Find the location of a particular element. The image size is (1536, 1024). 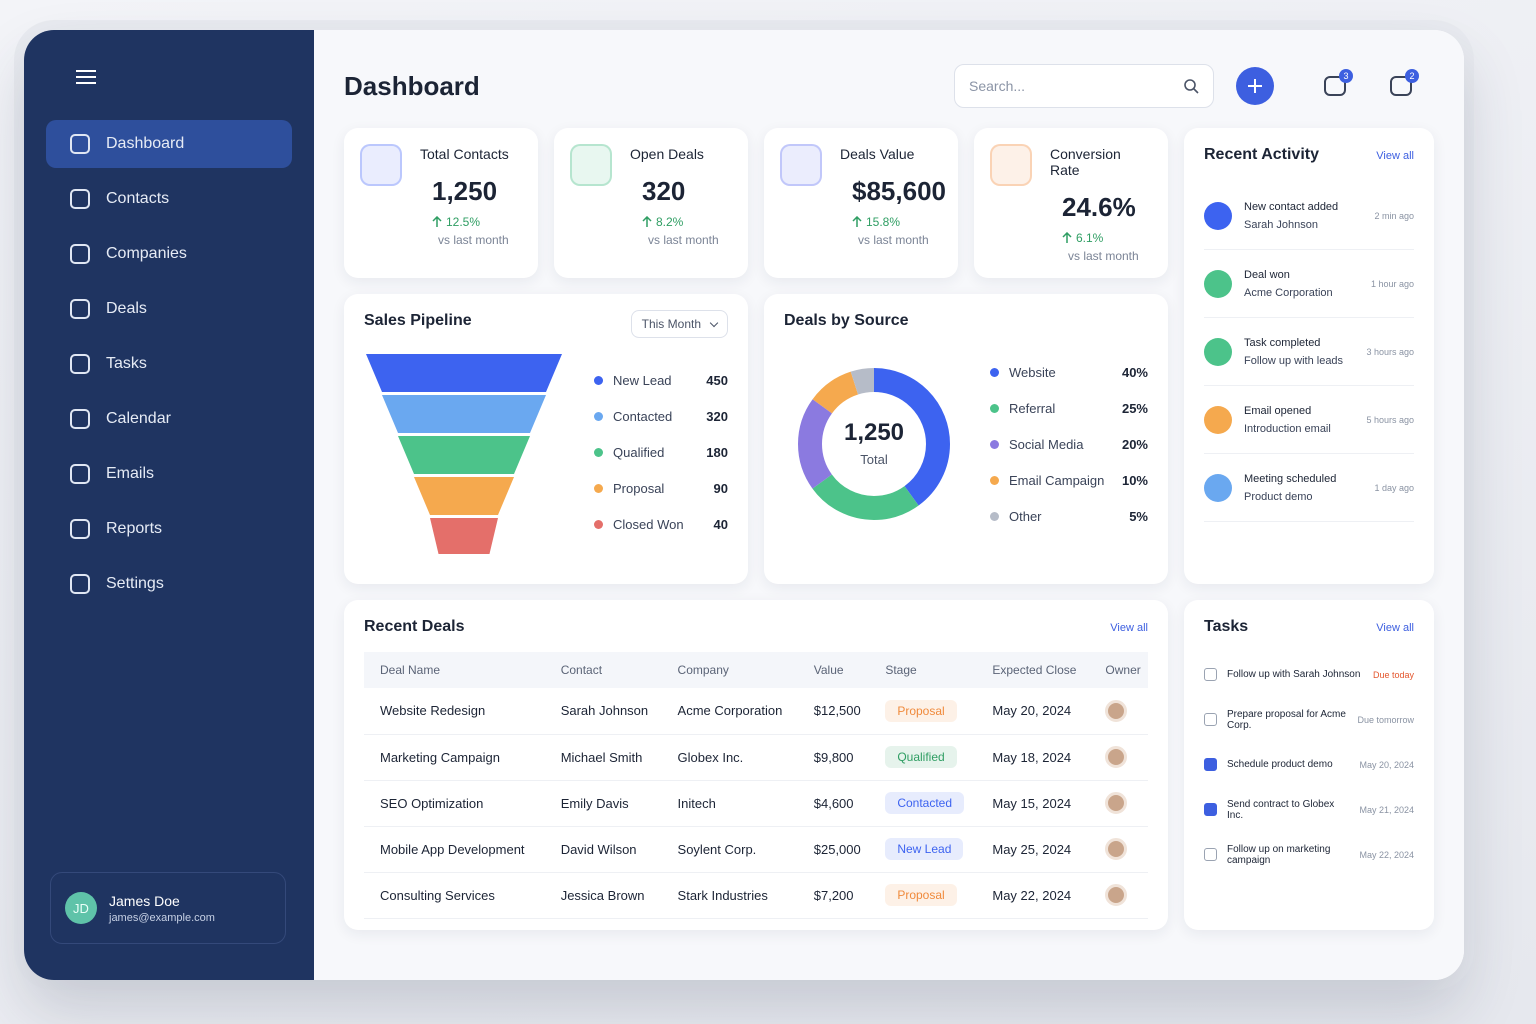

donut-total: 1,250 is located at coordinates (874, 432).